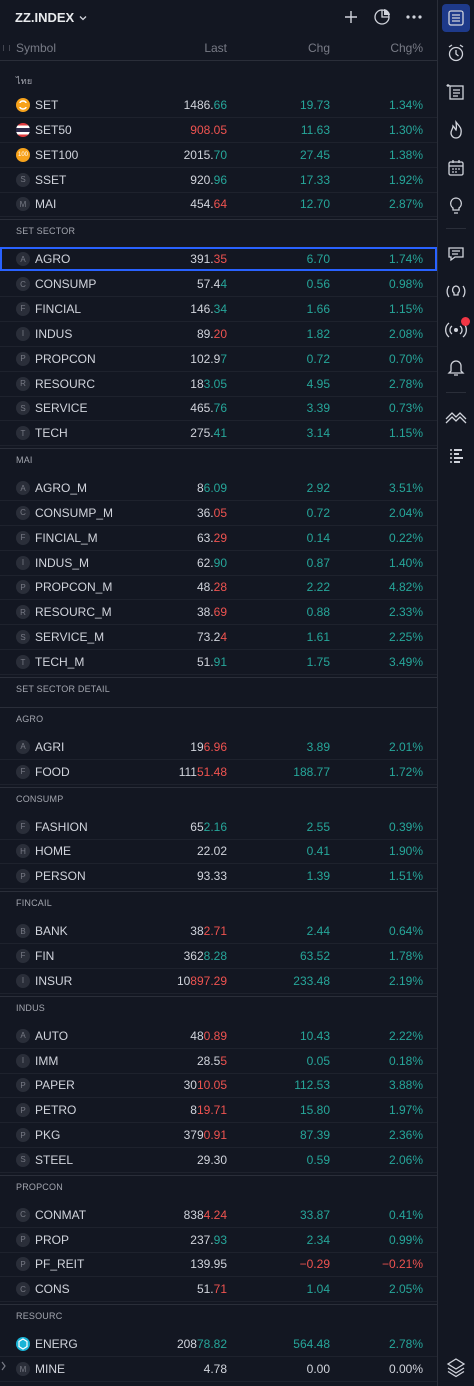 This screenshot has height=1386, width=474. I want to click on symbol-row-mine: M MINE 4.78 0.00 0.00%, so click(218, 1369).